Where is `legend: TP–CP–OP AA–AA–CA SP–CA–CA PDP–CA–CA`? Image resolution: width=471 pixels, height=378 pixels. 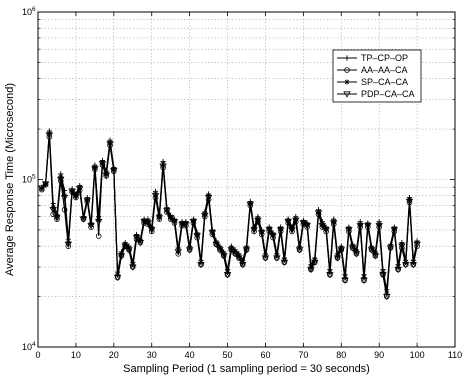 legend: TP–CP–OP AA–AA–CA SP–CA–CA PDP–CA–CA is located at coordinates (377, 76).